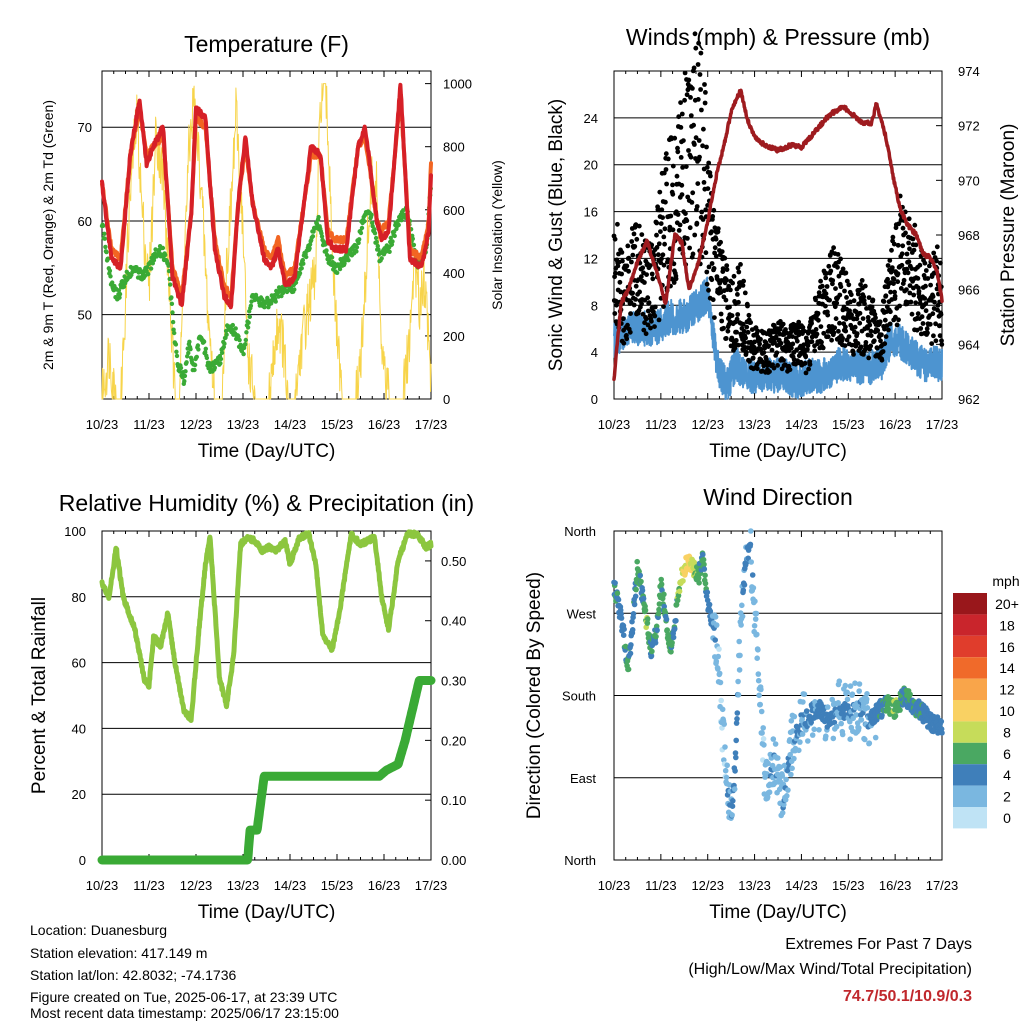  I want to click on p2-y-tick-label: 100, so click(75, 531).